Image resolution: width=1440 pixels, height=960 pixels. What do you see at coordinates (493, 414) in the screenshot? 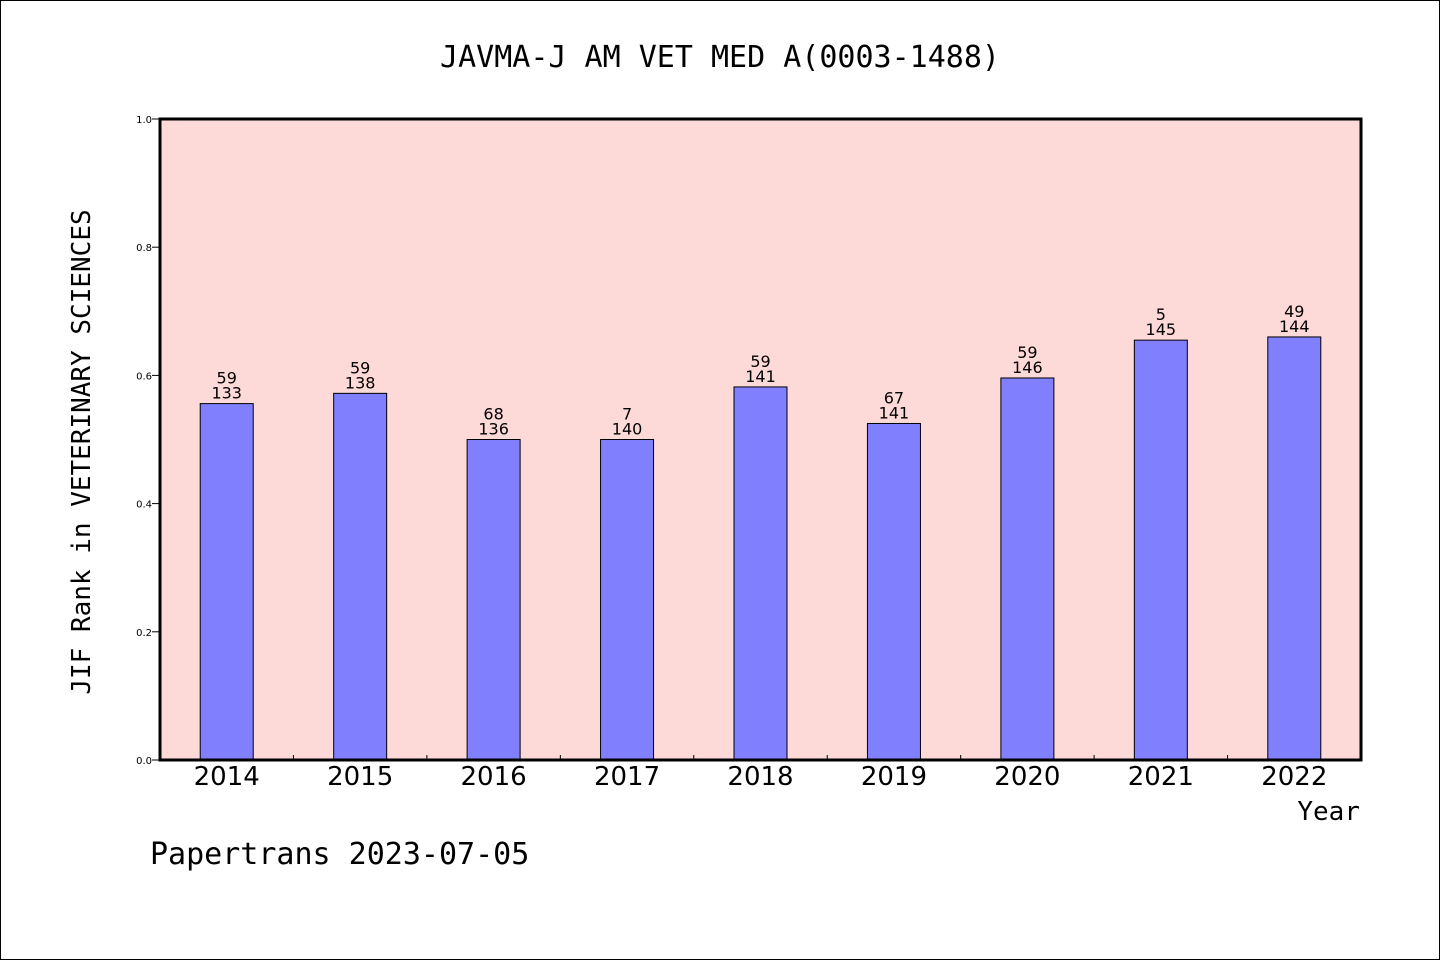
I see `bar-rank-label: 68` at bounding box center [493, 414].